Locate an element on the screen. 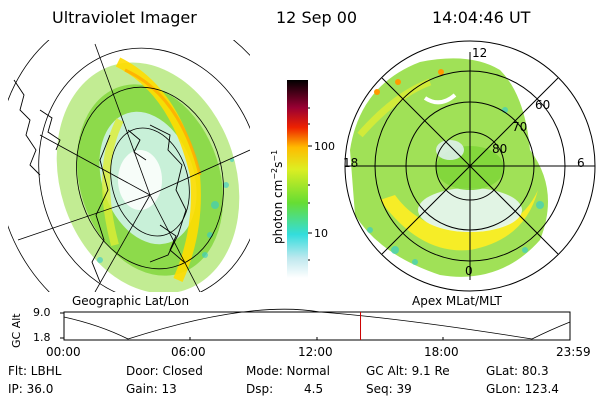  status-glat: GLat: 80.3 is located at coordinates (517, 371).